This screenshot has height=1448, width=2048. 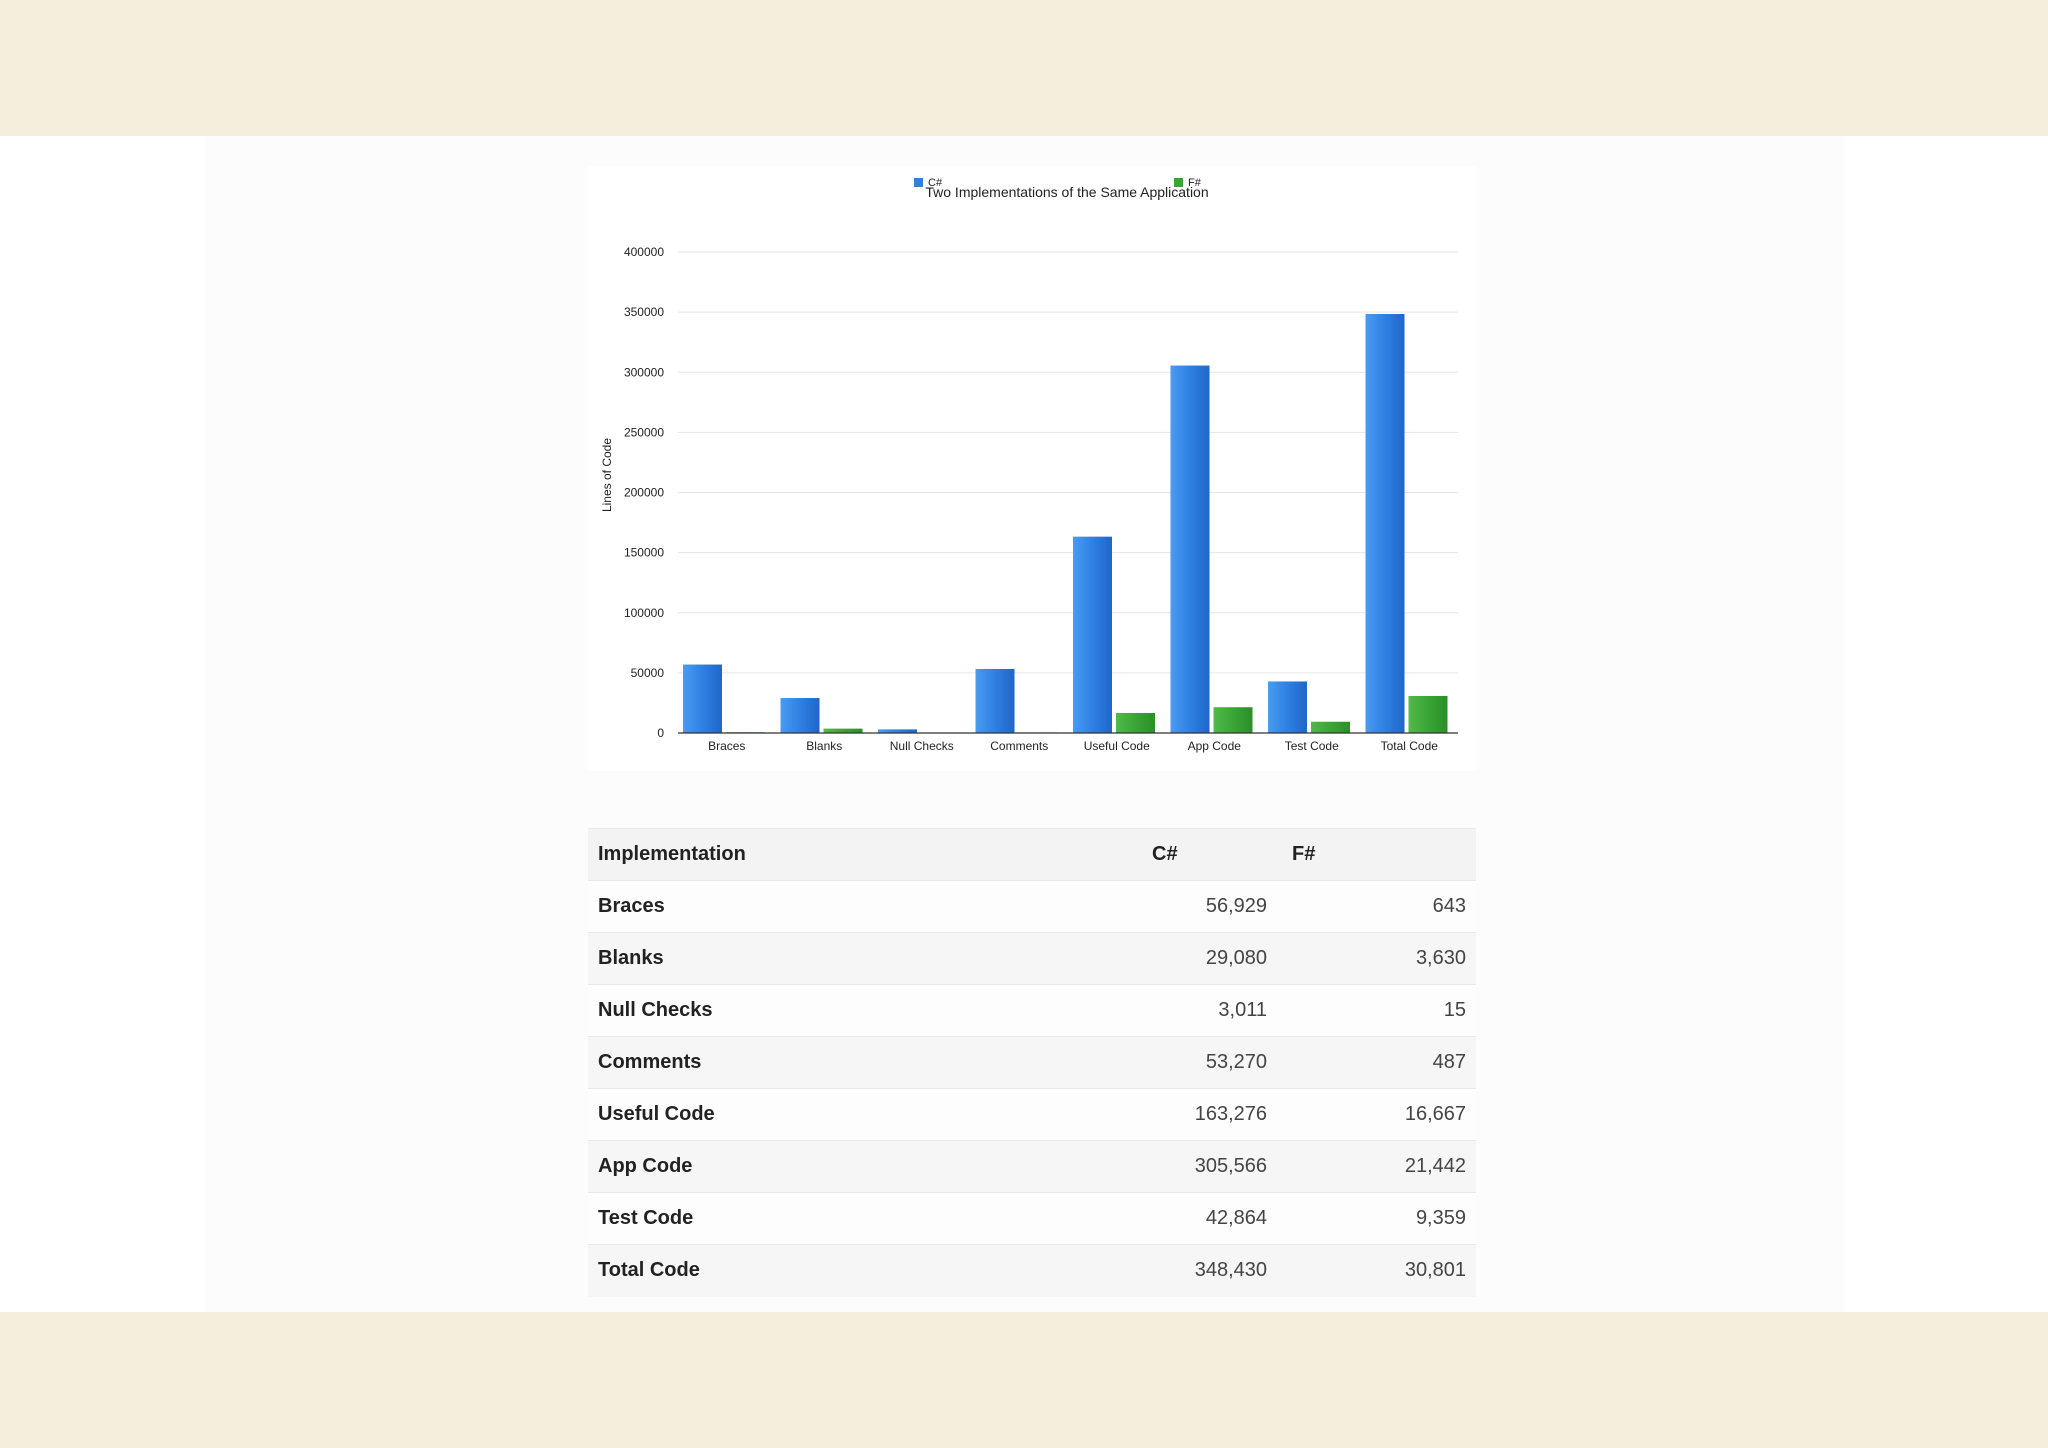 I want to click on bars, so click(x=1065, y=524).